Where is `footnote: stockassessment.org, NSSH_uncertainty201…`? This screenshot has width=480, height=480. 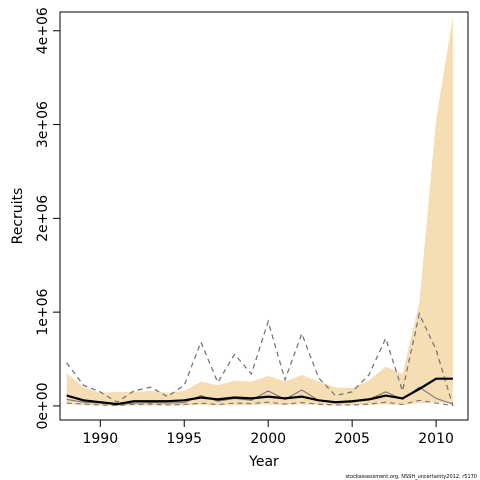 footnote: stockassessment.org, NSSH_uncertainty201… is located at coordinates (411, 477).